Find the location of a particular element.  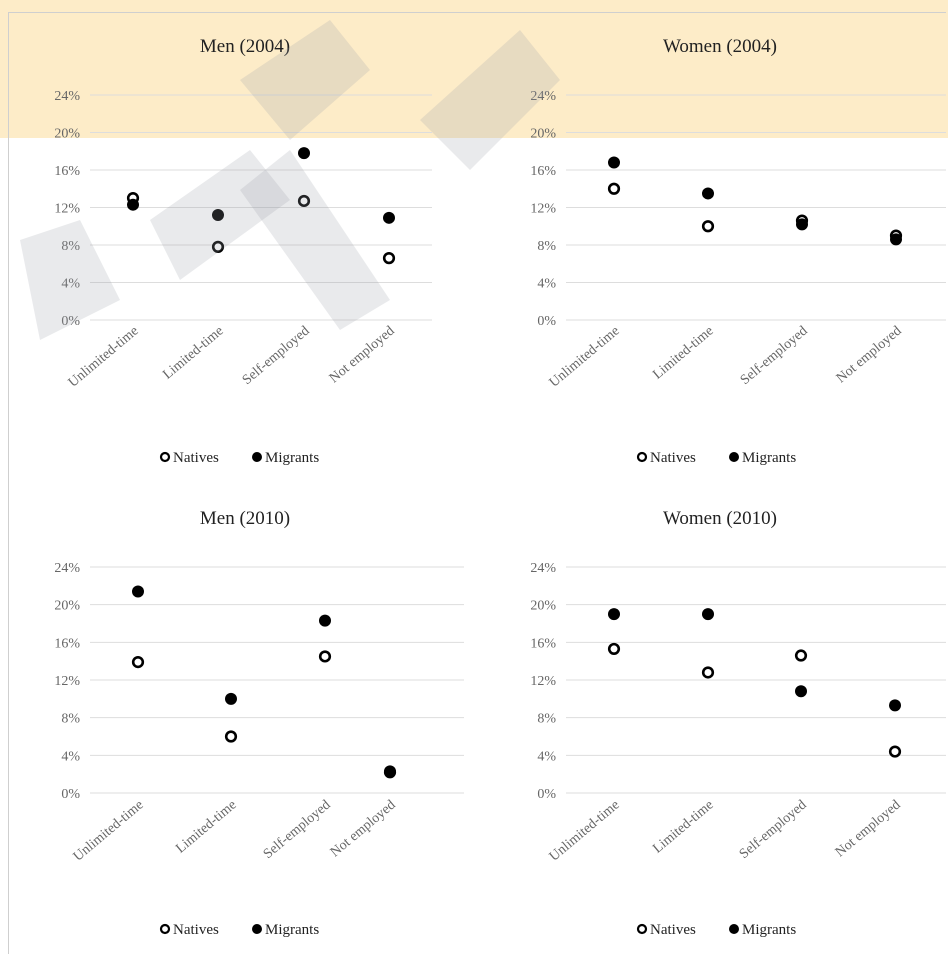

chart-title: Women (2010) is located at coordinates (720, 518).